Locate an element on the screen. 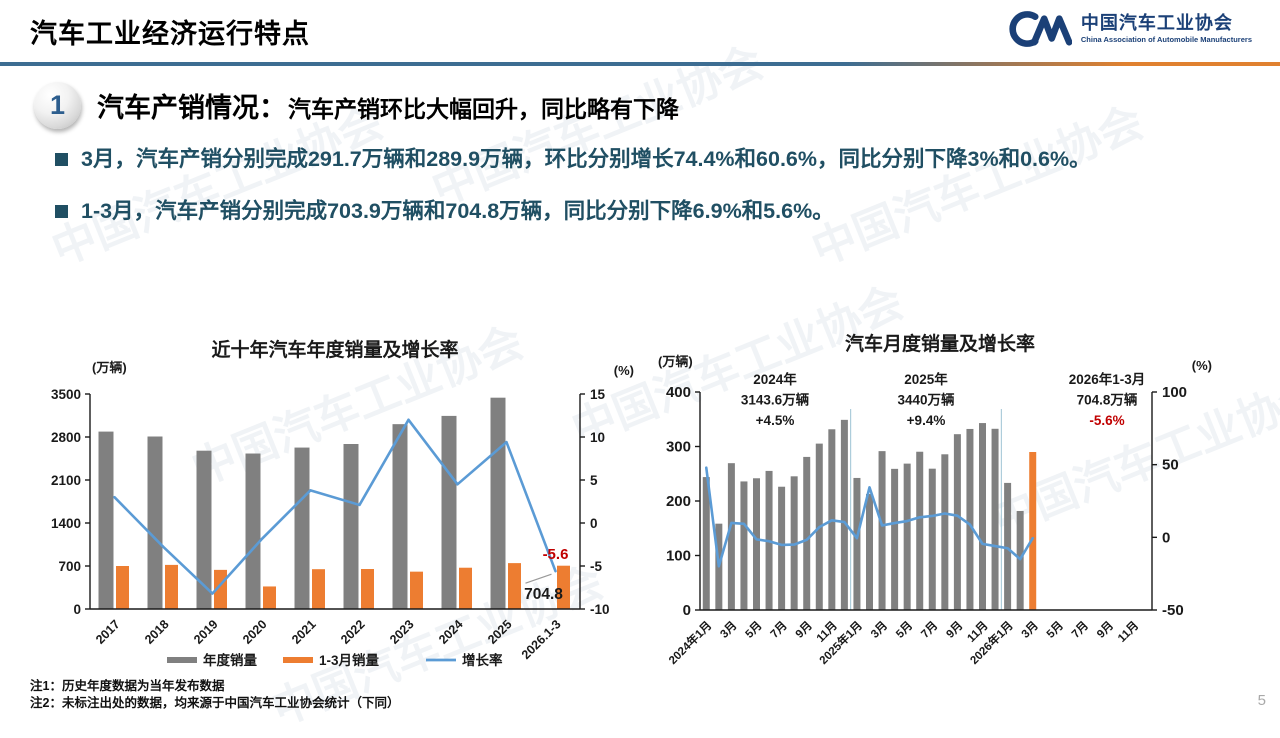  svg-text: 2022 is located at coordinates (353, 632).